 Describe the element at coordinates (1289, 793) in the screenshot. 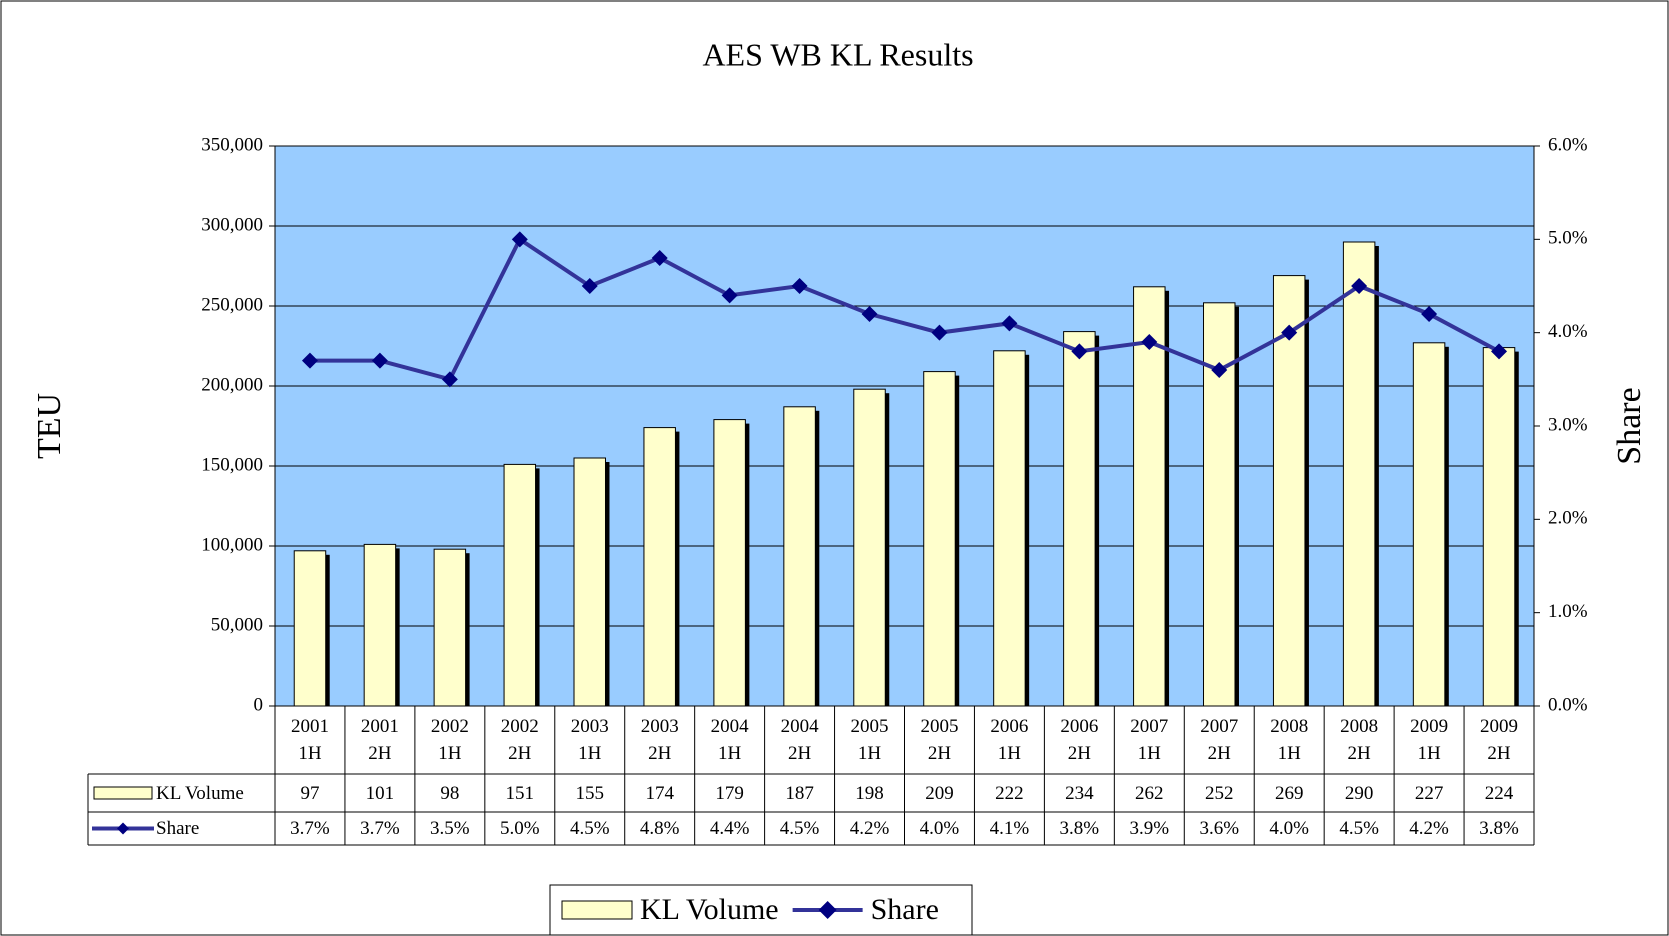

I see `data-label: 269` at that location.